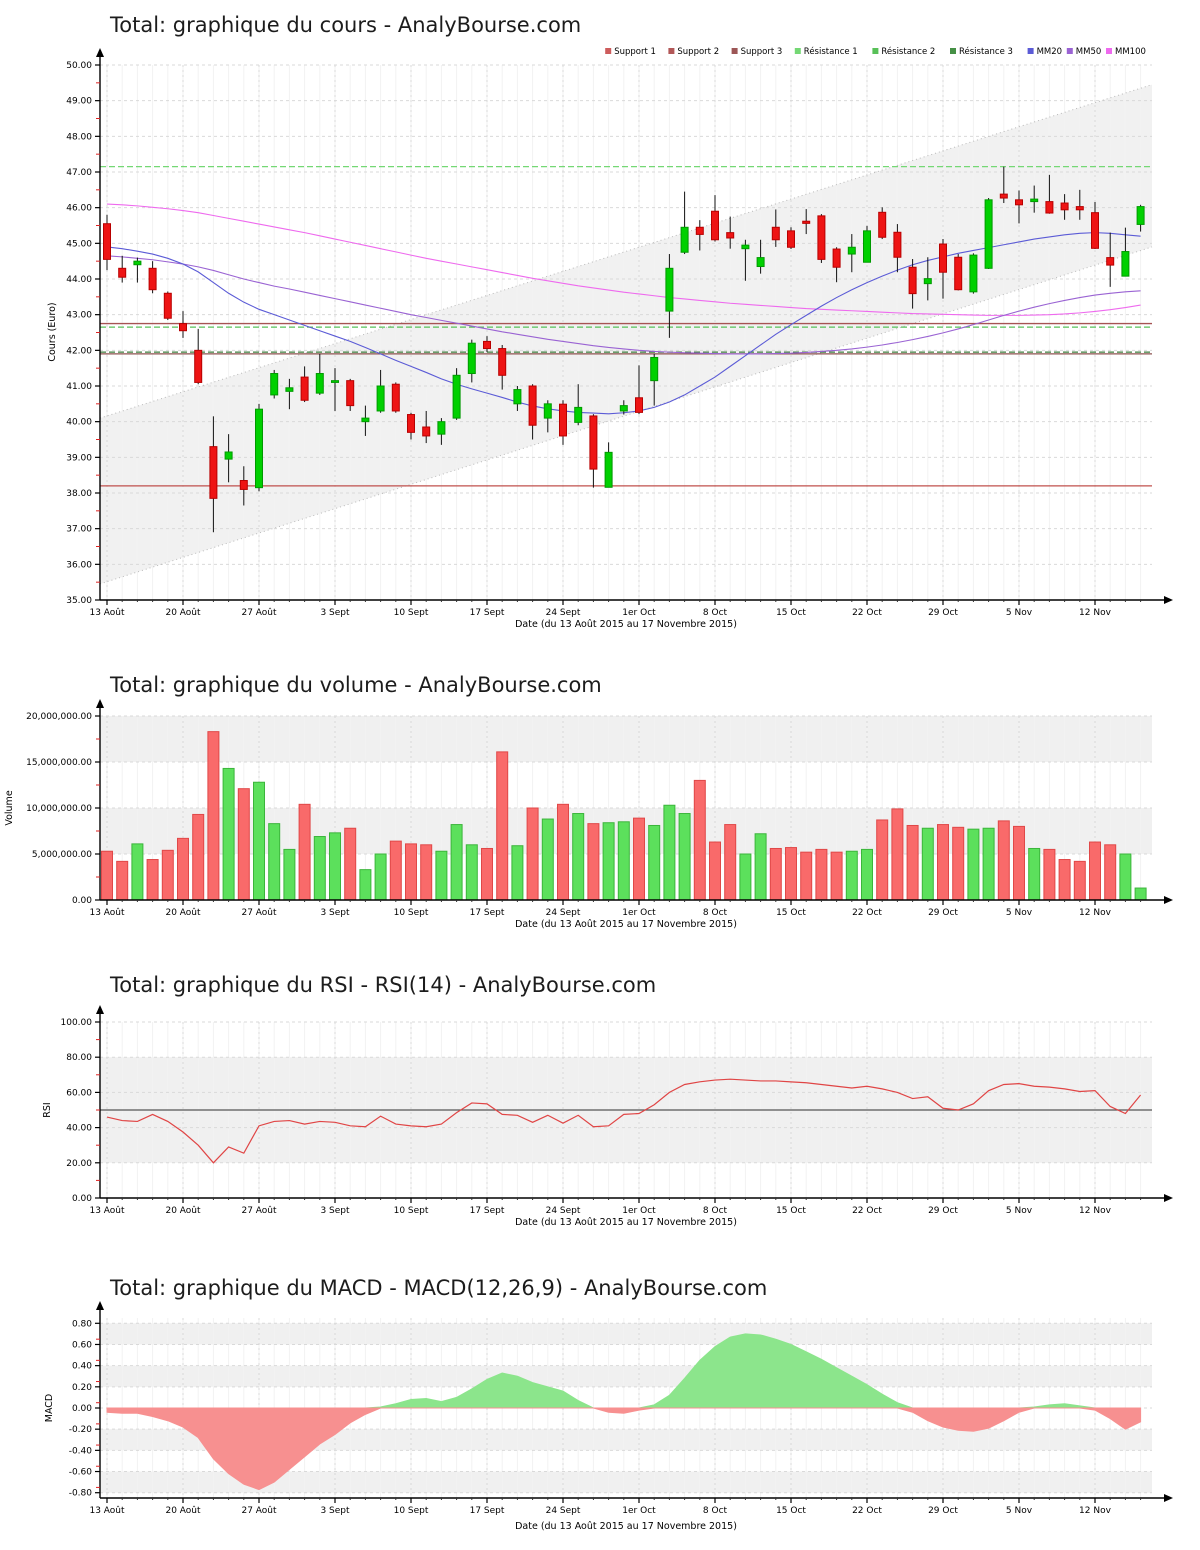 This screenshot has width=1200, height=1550. I want to click on macd-chart-ylabel: MACD, so click(49, 1408).